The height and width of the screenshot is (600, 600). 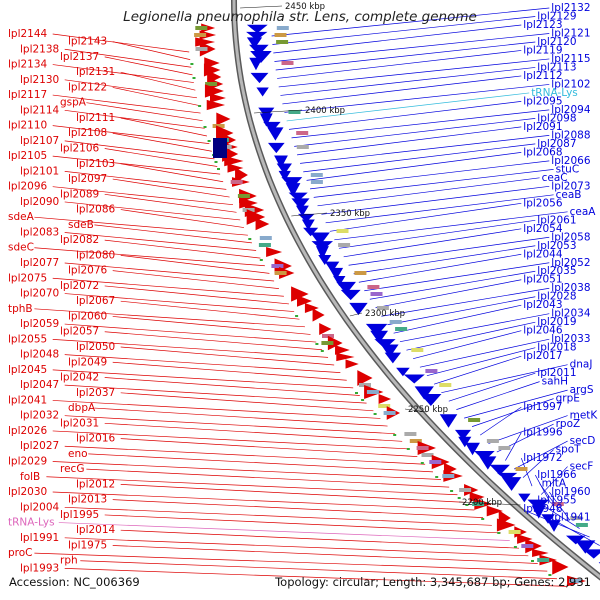 I want to click on gene-label-right: lpl2034, so click(x=571, y=314).